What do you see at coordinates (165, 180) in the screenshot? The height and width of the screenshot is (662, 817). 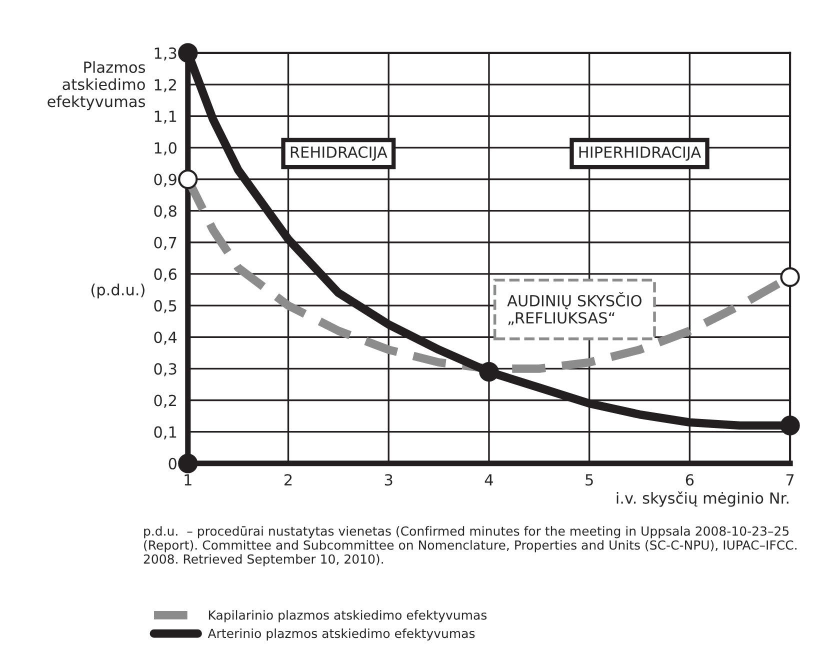 I see `y-tick-label: 0,9` at bounding box center [165, 180].